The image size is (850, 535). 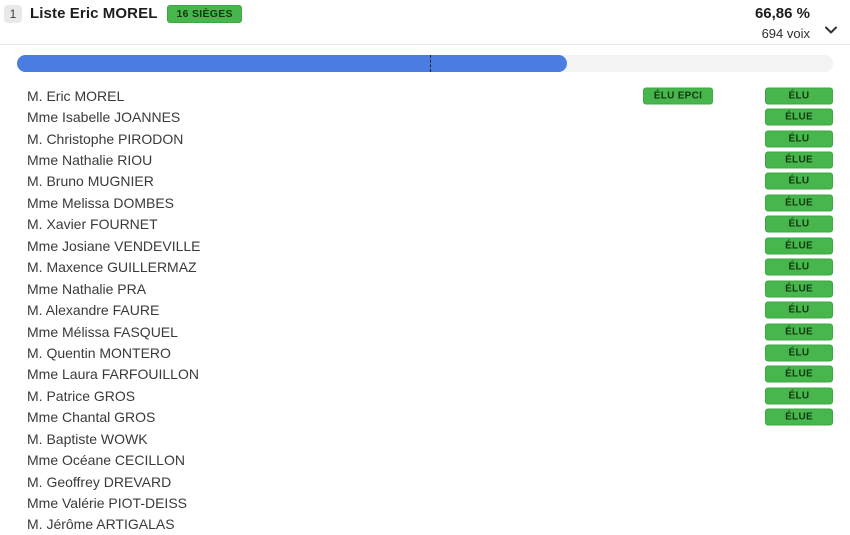 I want to click on candidate-row: Mme Josiane VENDEVILLE ÉLUE, so click(x=425, y=245).